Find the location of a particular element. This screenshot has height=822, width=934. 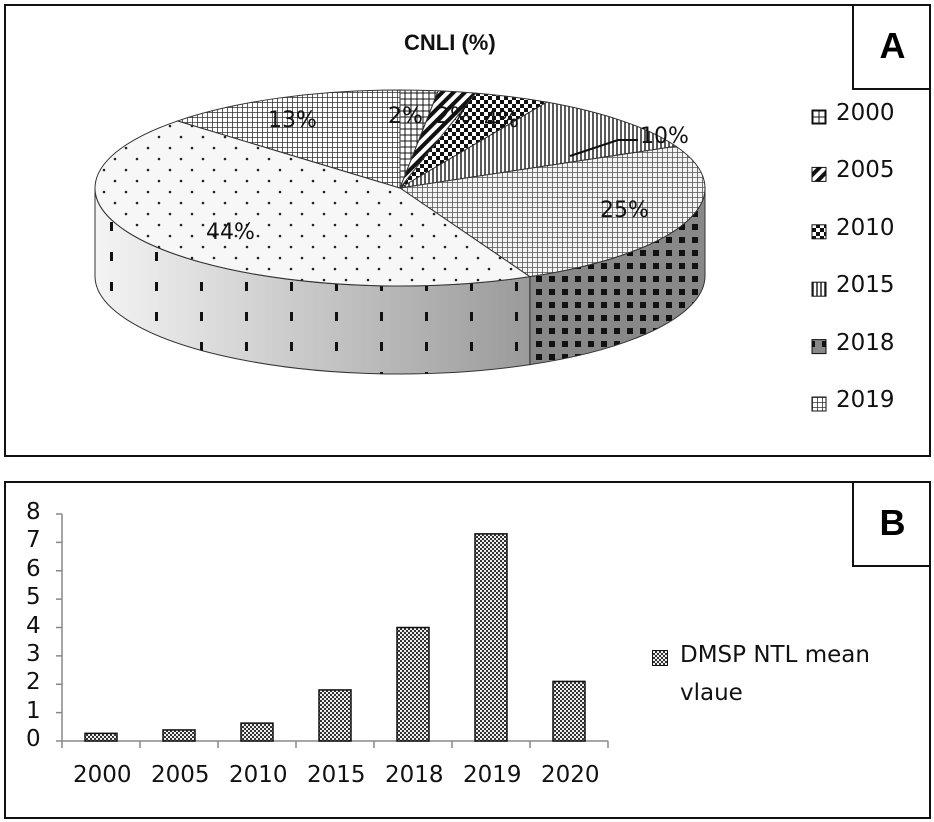

pie-slice-2018 is located at coordinates (552, 211).